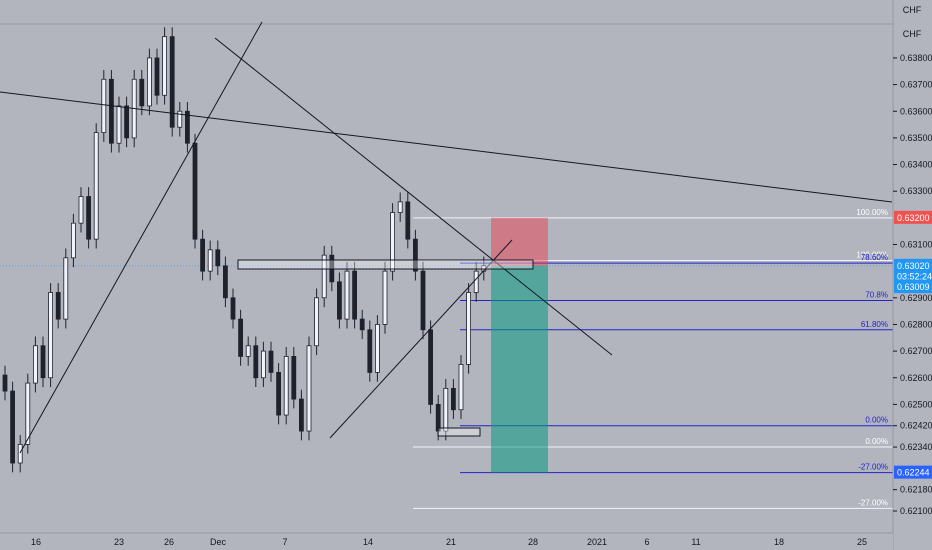 The image size is (932, 550). Describe the element at coordinates (385, 264) in the screenshot. I see `resistance-zone-box` at that location.